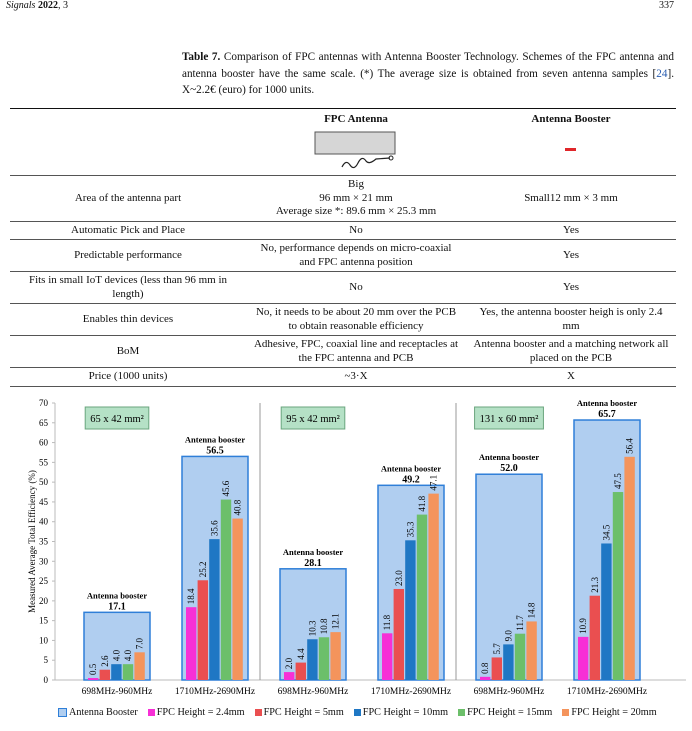  I want to click on value-label: 0.8, so click(485, 668).